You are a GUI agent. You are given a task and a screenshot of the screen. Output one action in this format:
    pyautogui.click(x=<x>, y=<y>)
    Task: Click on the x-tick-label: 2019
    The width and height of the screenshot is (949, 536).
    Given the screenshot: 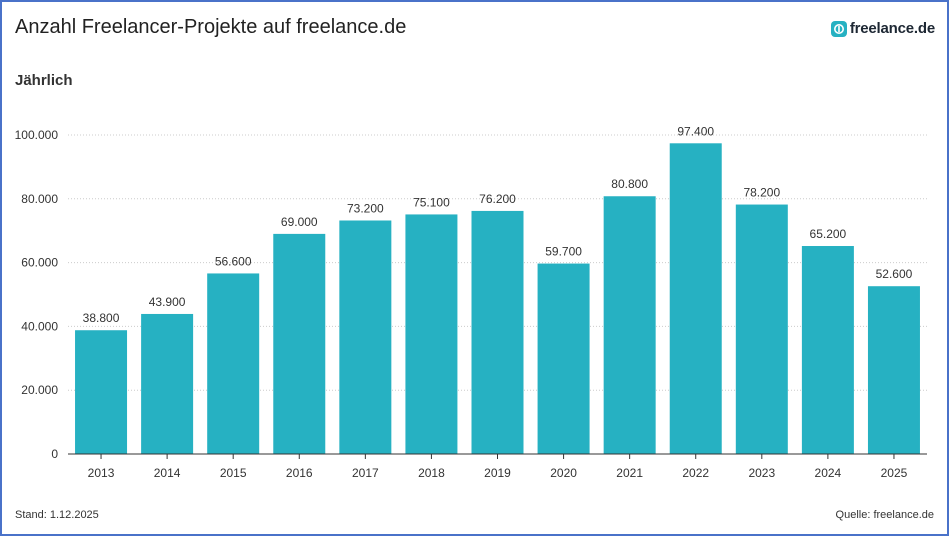 What is the action you would take?
    pyautogui.click(x=497, y=473)
    